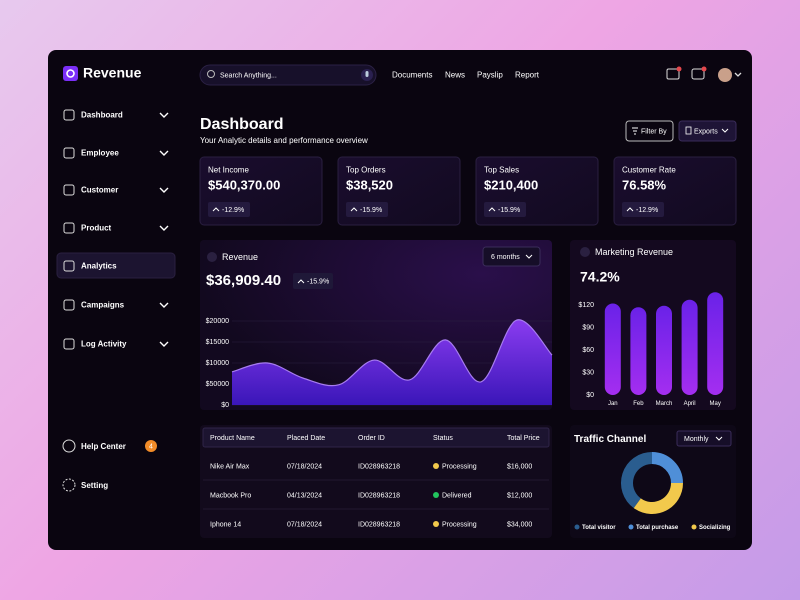 This screenshot has height=600, width=800. Describe the element at coordinates (230, 495) in the screenshot. I see `table-cell: Macbook Pro` at that location.